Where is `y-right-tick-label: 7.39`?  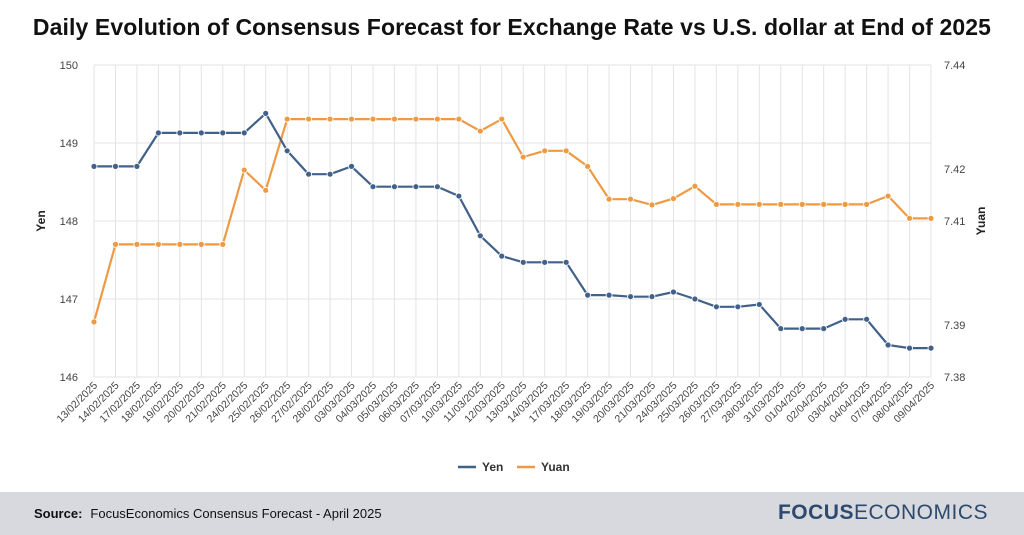 y-right-tick-label: 7.39 is located at coordinates (954, 326).